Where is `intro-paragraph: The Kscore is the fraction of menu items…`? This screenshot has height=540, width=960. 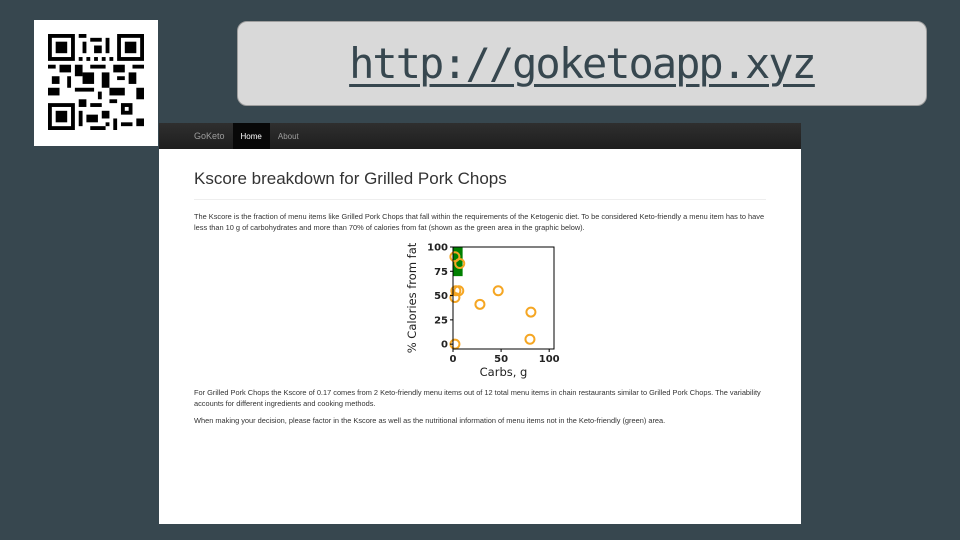 intro-paragraph: The Kscore is the fraction of menu items… is located at coordinates (479, 222).